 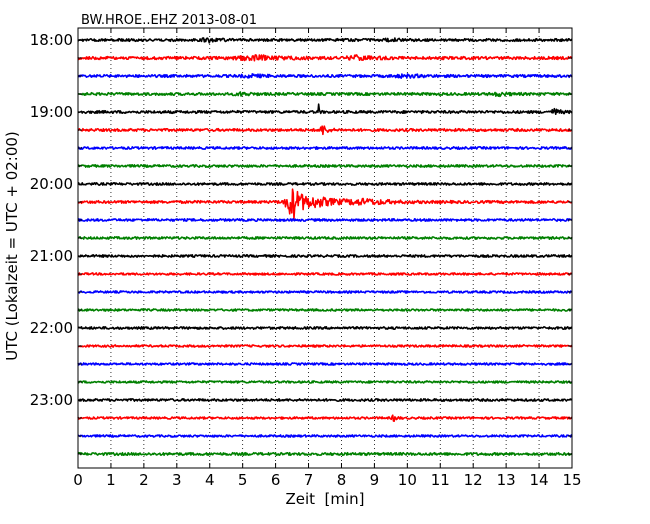 I want to click on x-tick-label: 6, so click(x=276, y=480).